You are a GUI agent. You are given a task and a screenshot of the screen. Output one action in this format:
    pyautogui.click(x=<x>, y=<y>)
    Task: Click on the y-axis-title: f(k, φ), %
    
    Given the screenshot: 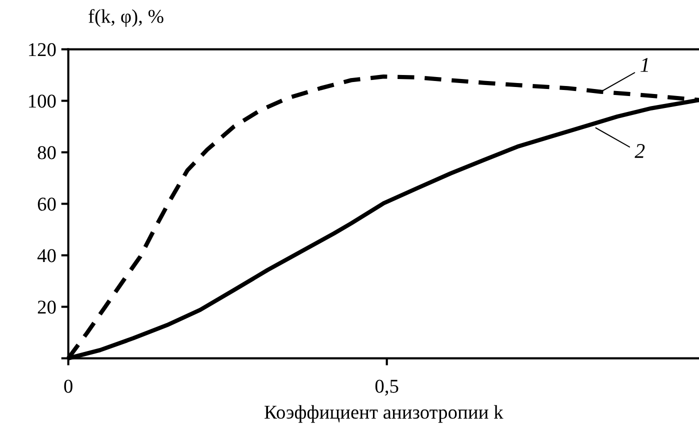 What is the action you would take?
    pyautogui.click(x=126, y=18)
    